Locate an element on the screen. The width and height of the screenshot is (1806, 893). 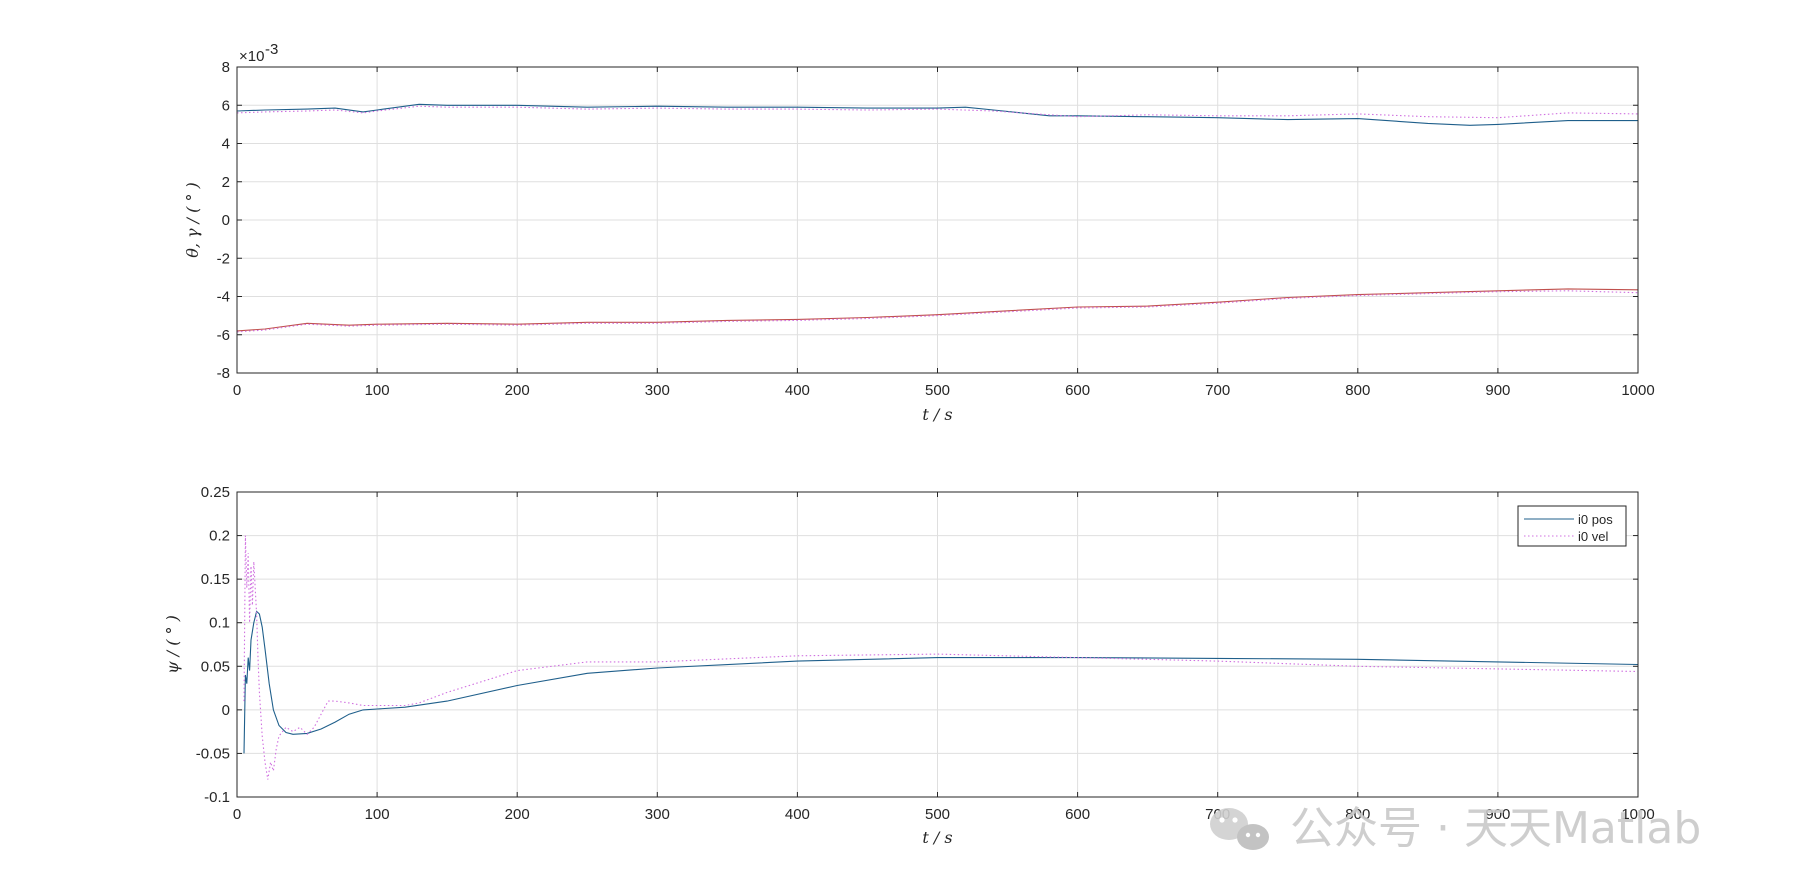
y-tick-label: 0.1 is located at coordinates (219, 623).